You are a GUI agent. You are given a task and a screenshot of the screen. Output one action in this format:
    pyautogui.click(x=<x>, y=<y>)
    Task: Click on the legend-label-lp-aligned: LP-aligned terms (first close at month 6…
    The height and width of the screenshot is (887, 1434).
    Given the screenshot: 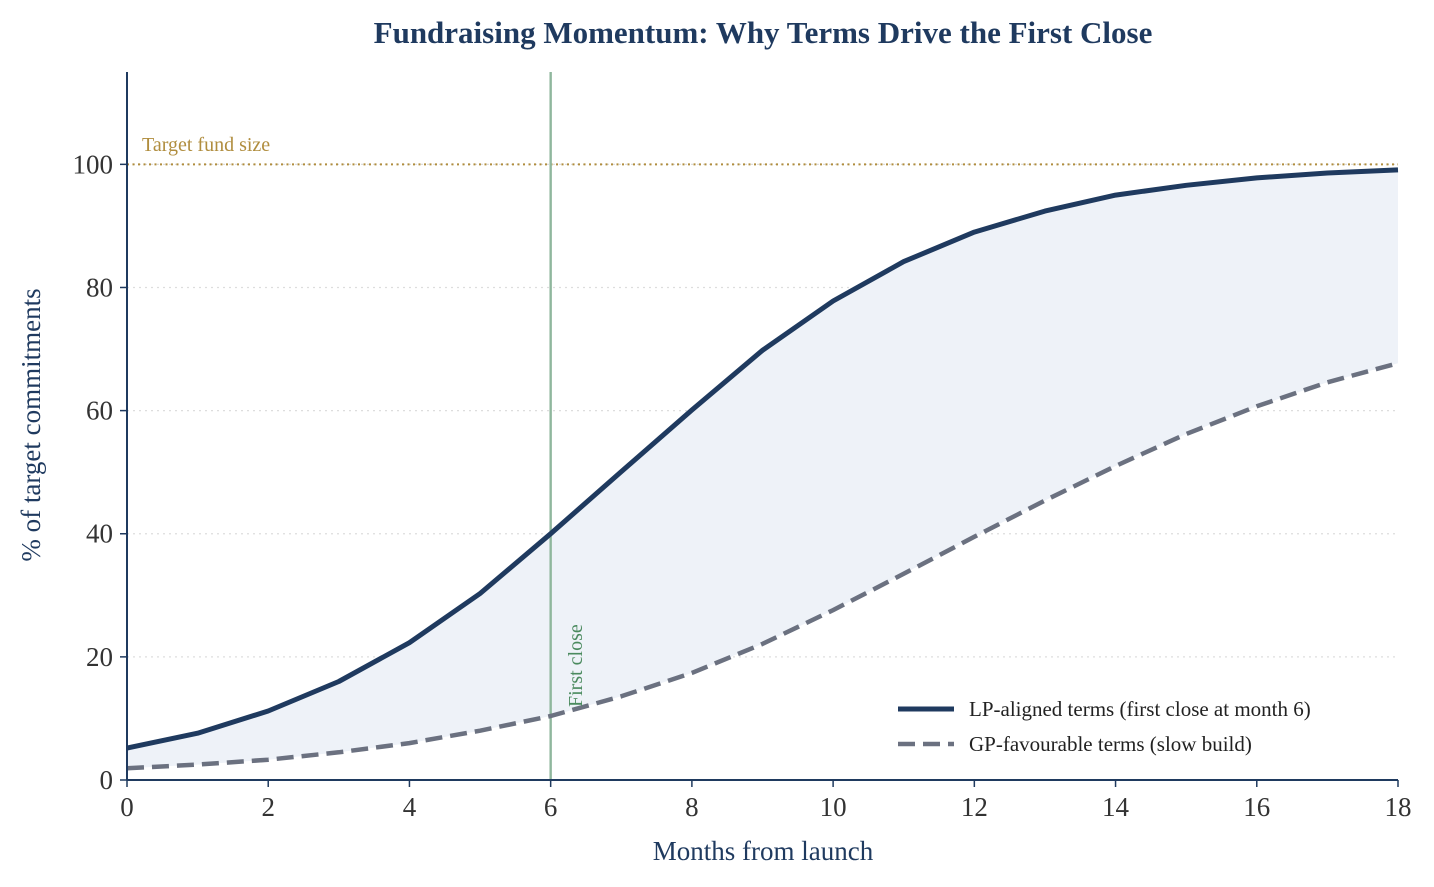 What is the action you would take?
    pyautogui.click(x=1140, y=709)
    